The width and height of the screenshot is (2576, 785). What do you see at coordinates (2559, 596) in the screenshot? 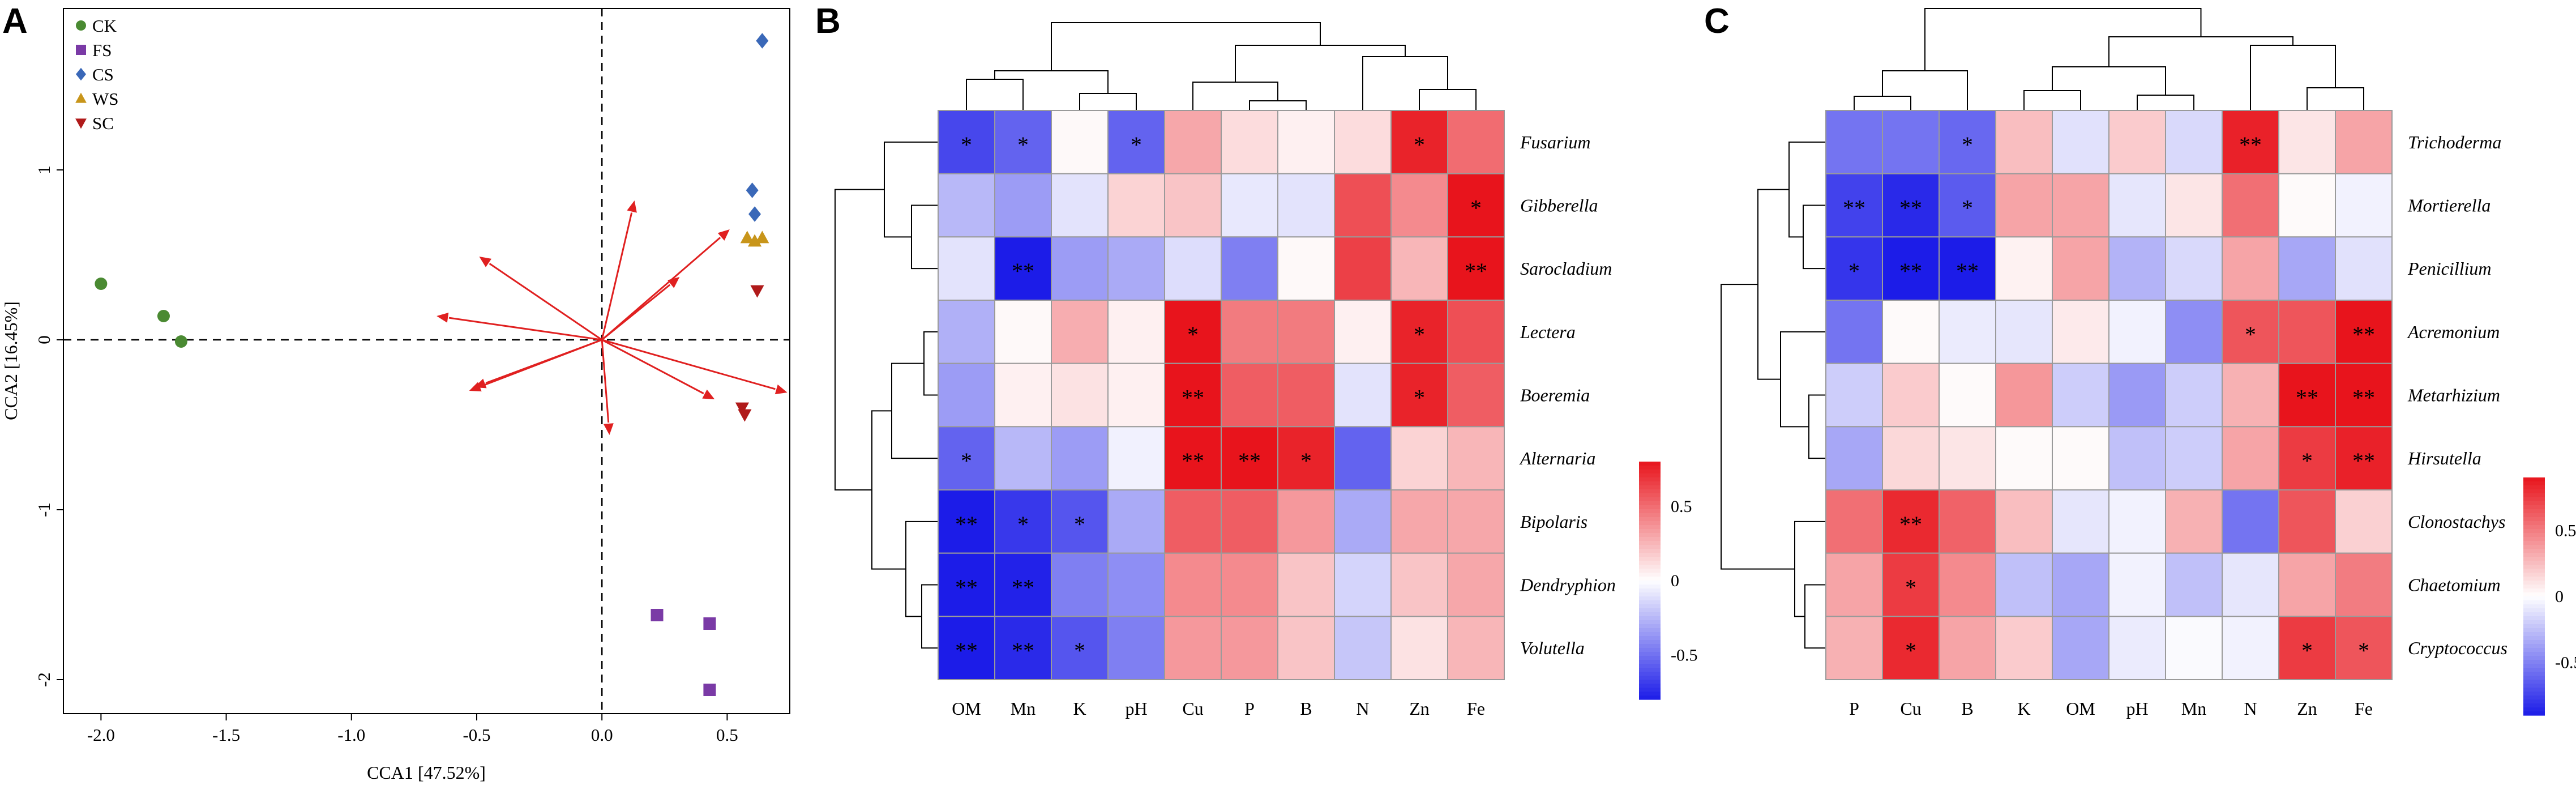
I see `colorbar-tick-label: 0` at bounding box center [2559, 596].